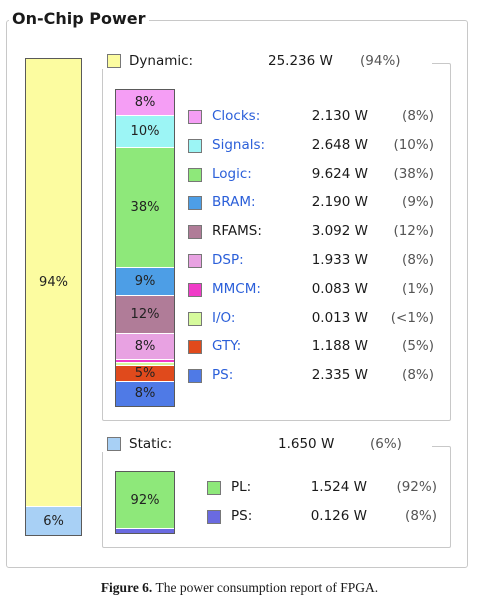 The width and height of the screenshot is (479, 605). What do you see at coordinates (267, 587) in the screenshot?
I see `caption-text: The power consumption report of FPGA.` at bounding box center [267, 587].